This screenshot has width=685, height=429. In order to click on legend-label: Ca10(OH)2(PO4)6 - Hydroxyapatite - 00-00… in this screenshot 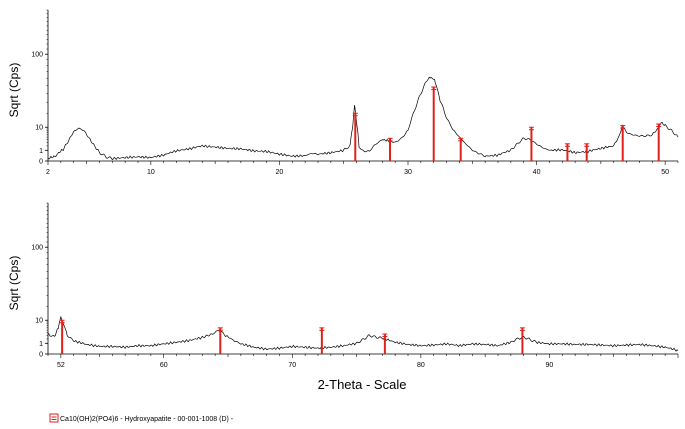, I will do `click(147, 419)`.